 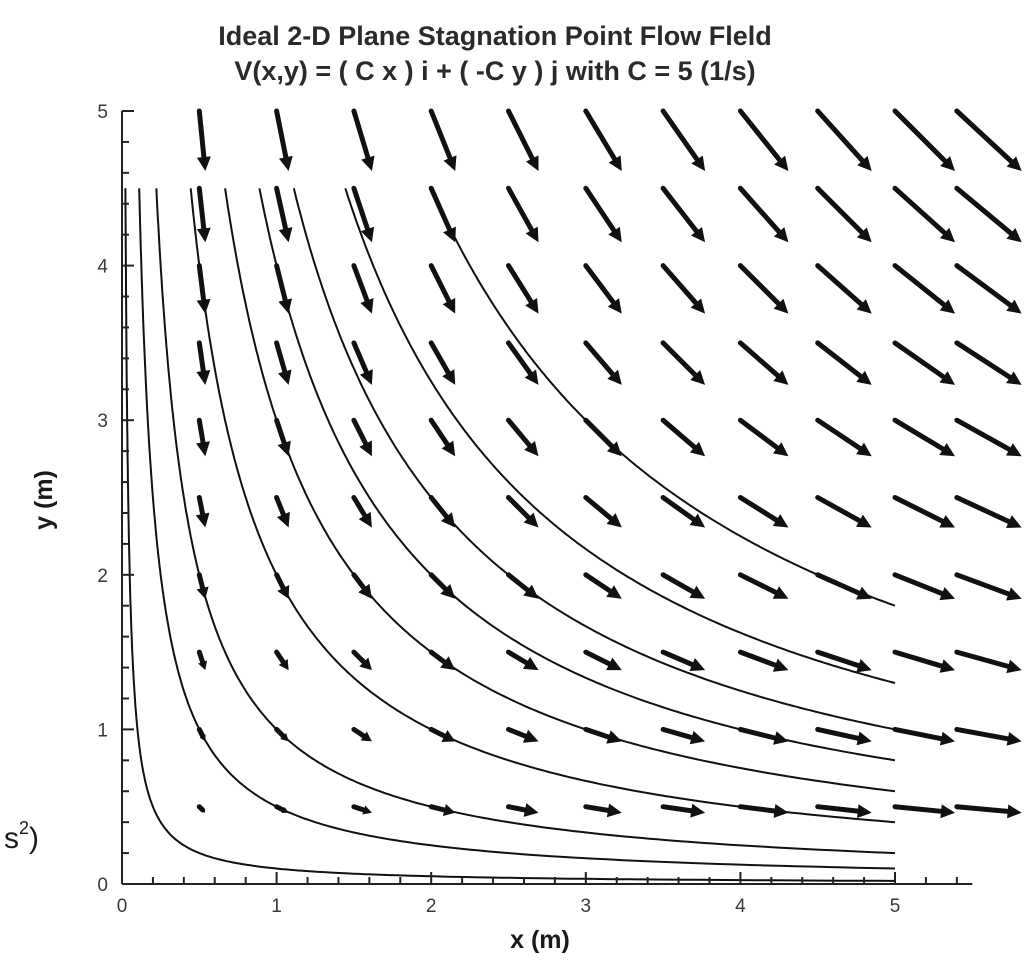 What do you see at coordinates (44, 500) in the screenshot?
I see `y-axis-label: y (m)` at bounding box center [44, 500].